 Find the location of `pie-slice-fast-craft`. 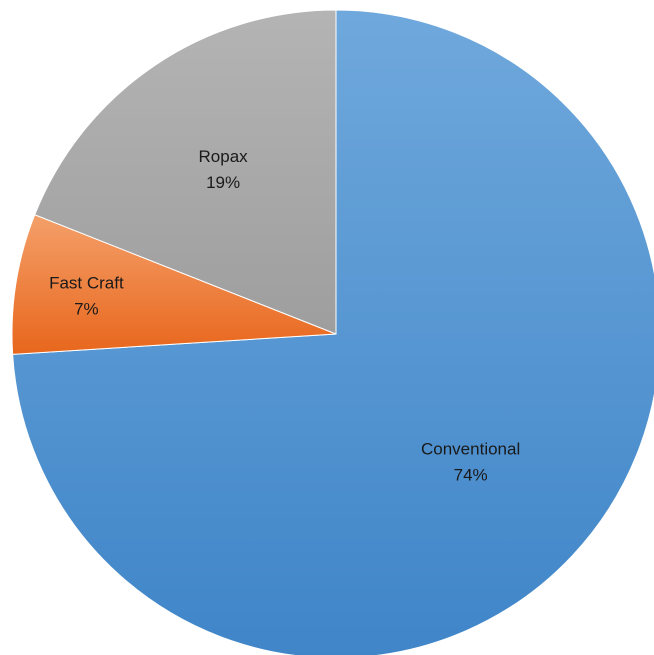

pie-slice-fast-craft is located at coordinates (174, 284).